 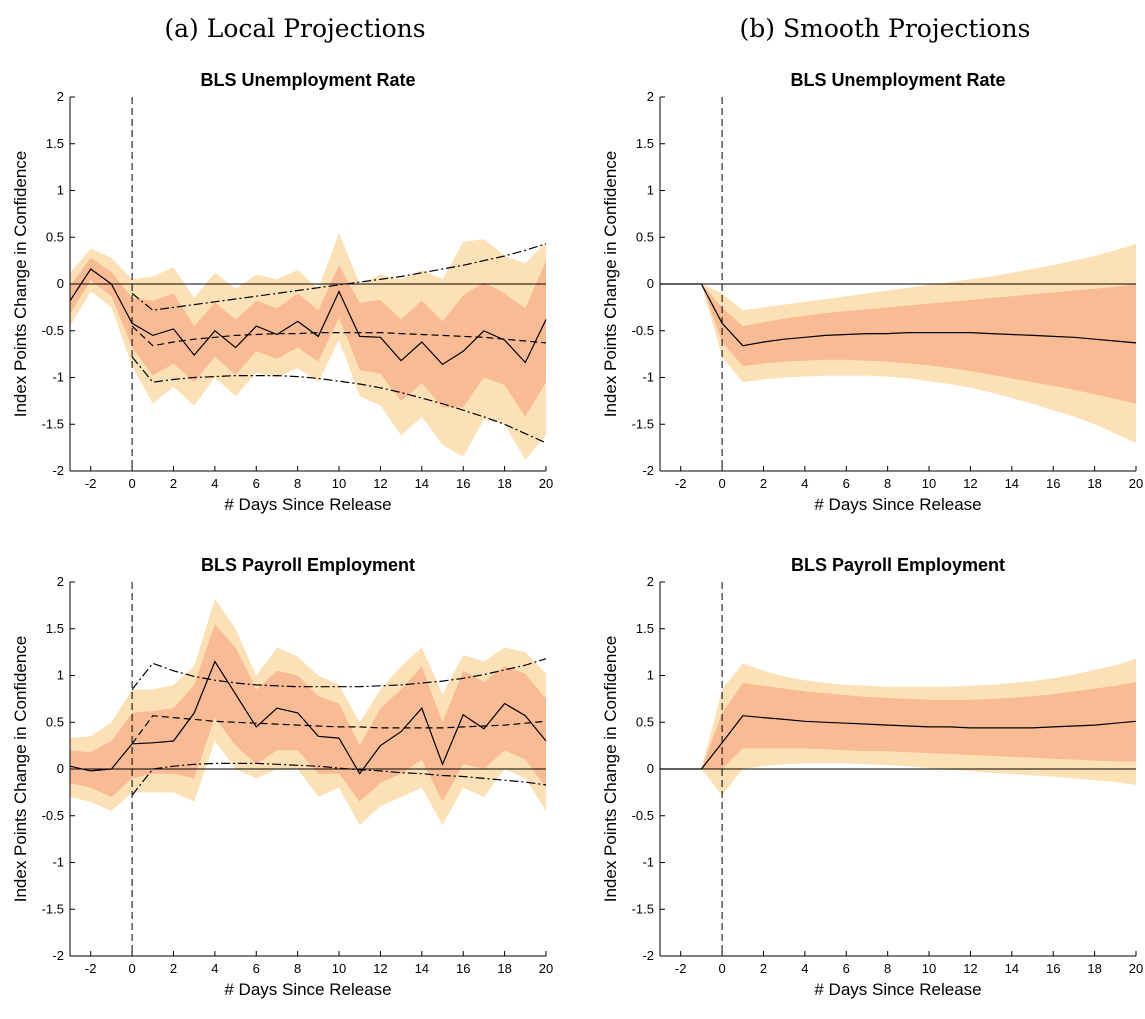 What do you see at coordinates (339, 277) in the screenshot?
I see `series-smooth_upper` at bounding box center [339, 277].